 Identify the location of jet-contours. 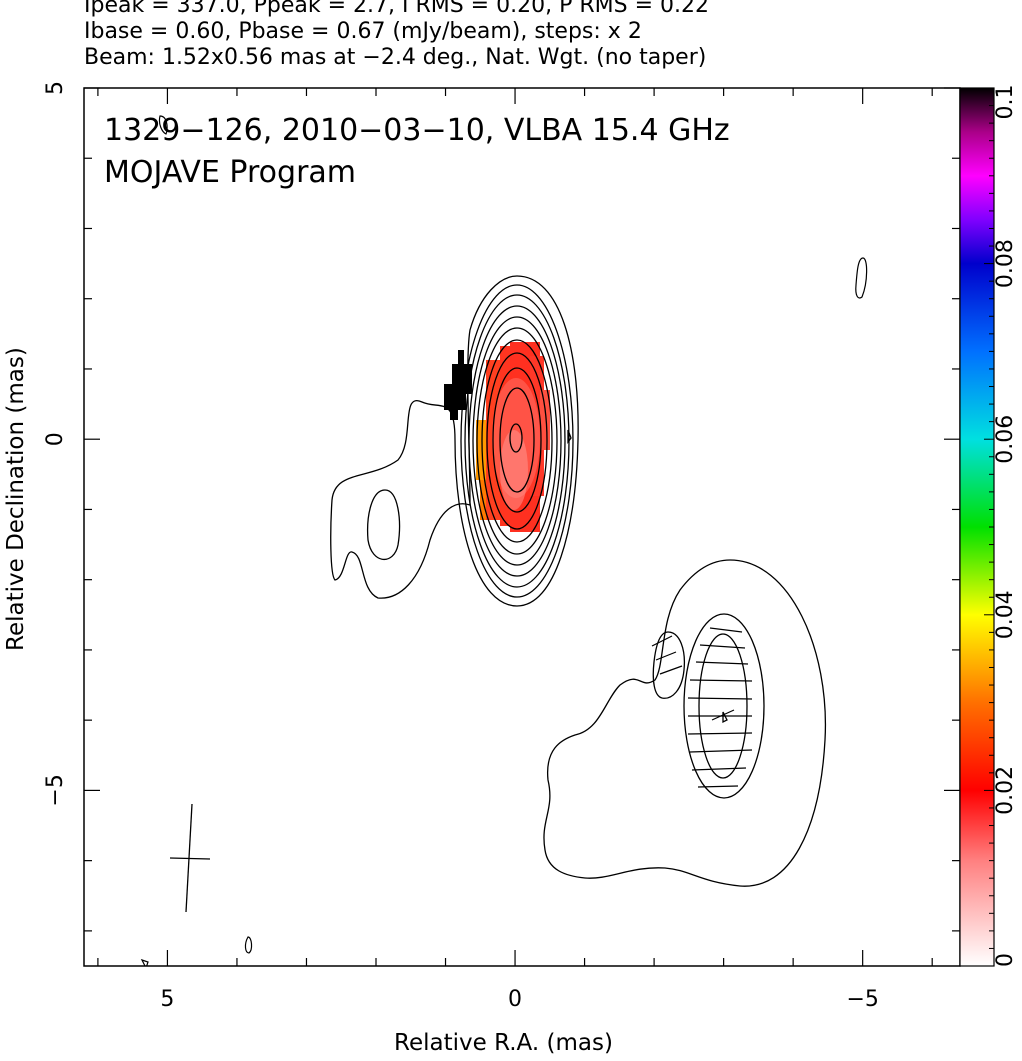
(685, 723).